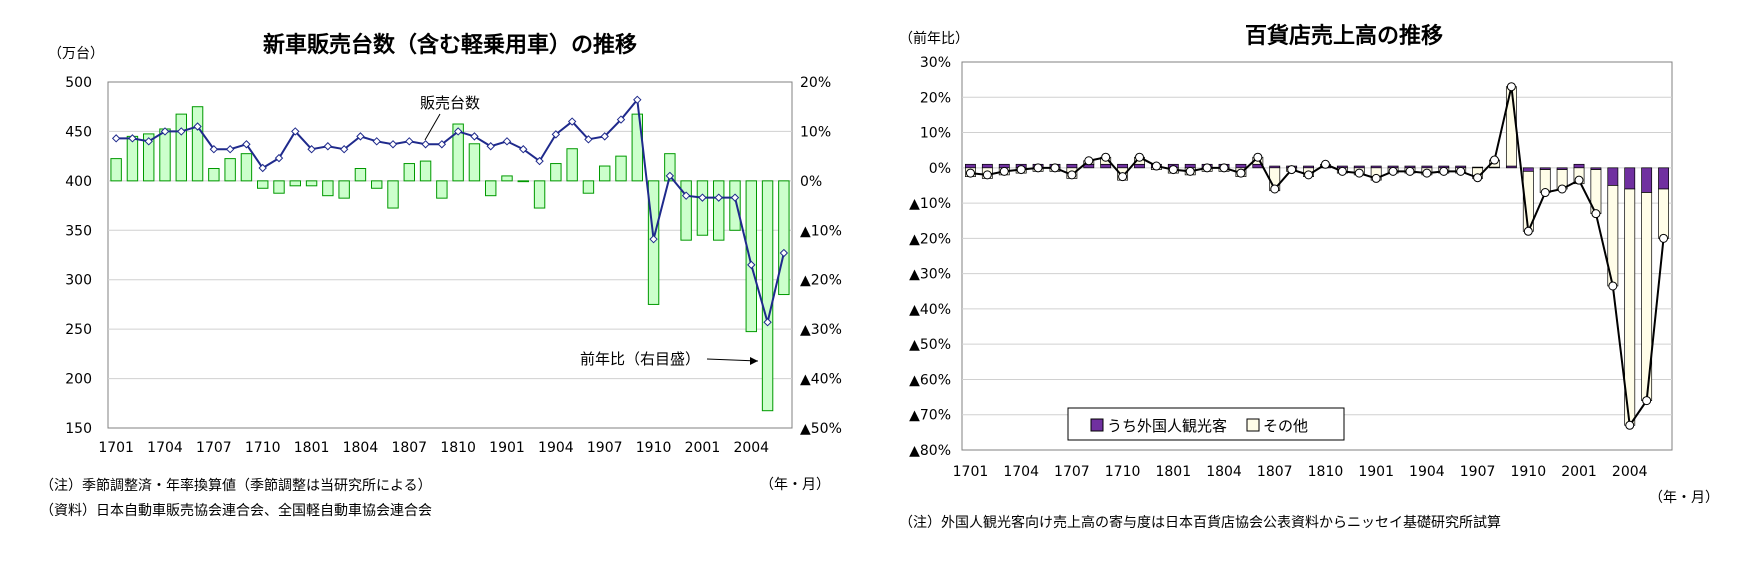 The height and width of the screenshot is (561, 1738). I want to click on y2-tick-label: ▲50%, so click(821, 429).